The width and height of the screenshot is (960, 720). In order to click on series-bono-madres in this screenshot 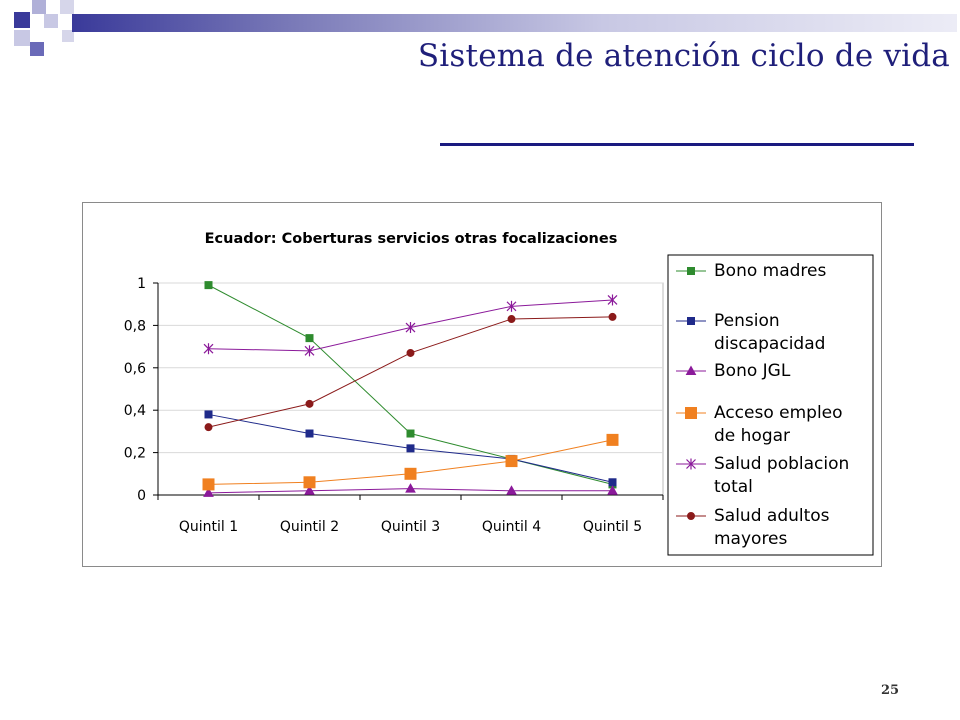, I will do `click(410, 385)`.